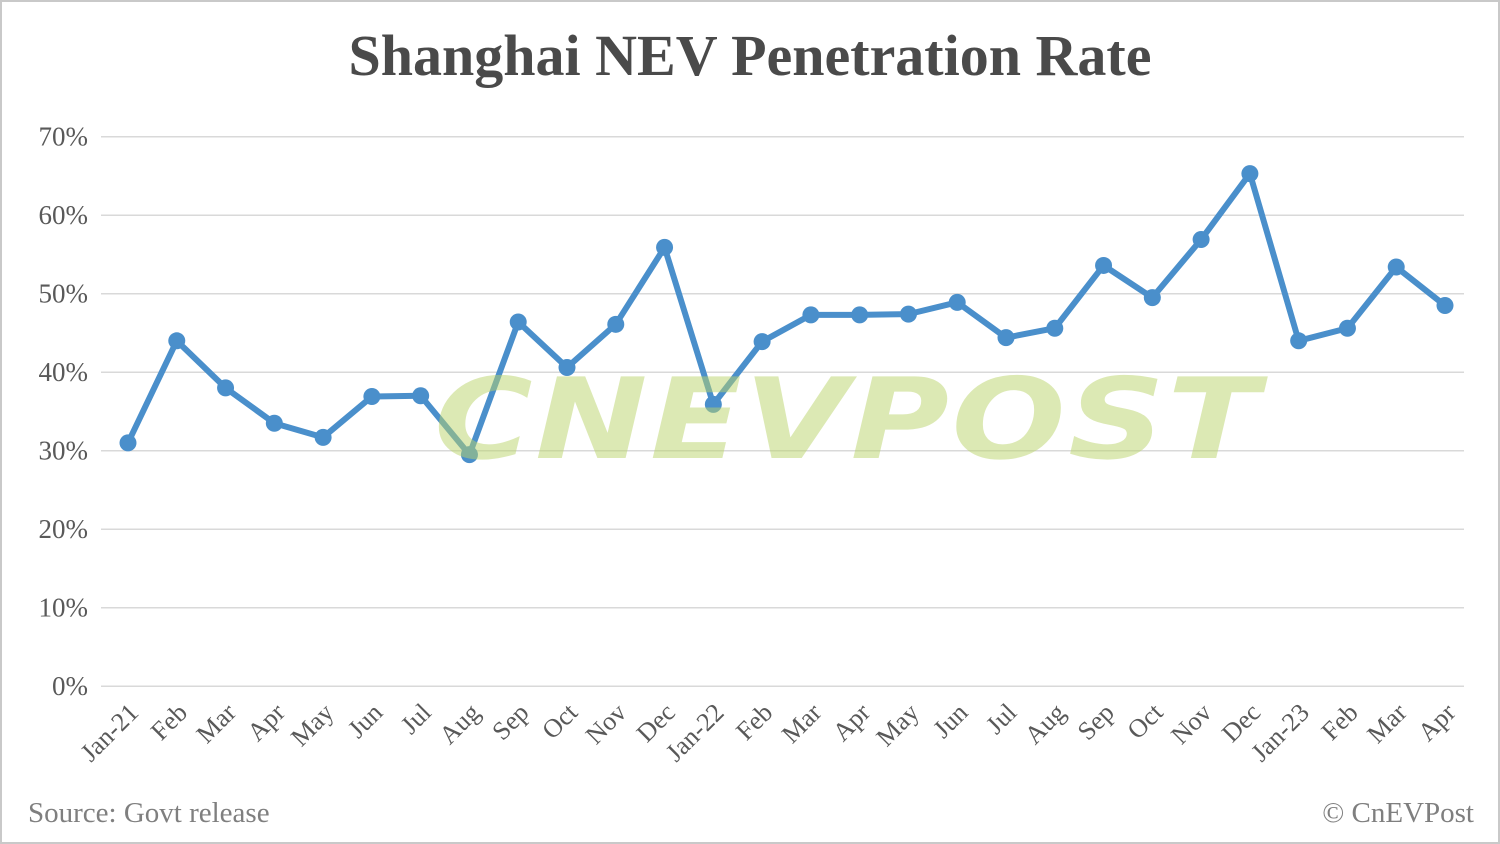 Image resolution: width=1500 pixels, height=844 pixels. Describe the element at coordinates (64, 608) in the screenshot. I see `y-axis-tick-label: 10%` at that location.